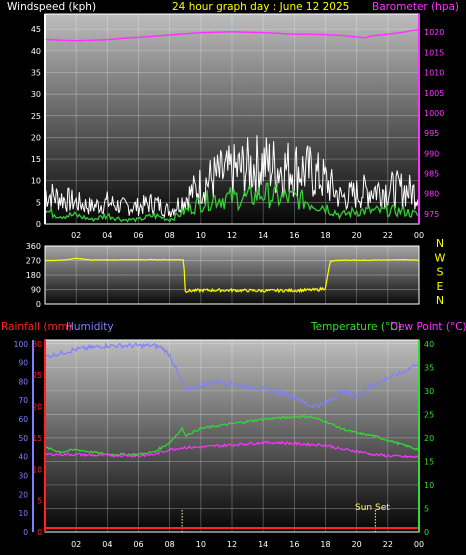 This screenshot has height=555, width=466. Describe the element at coordinates (51, 7) in the screenshot. I see `windspeed-label: Windspeed (kph)` at that location.